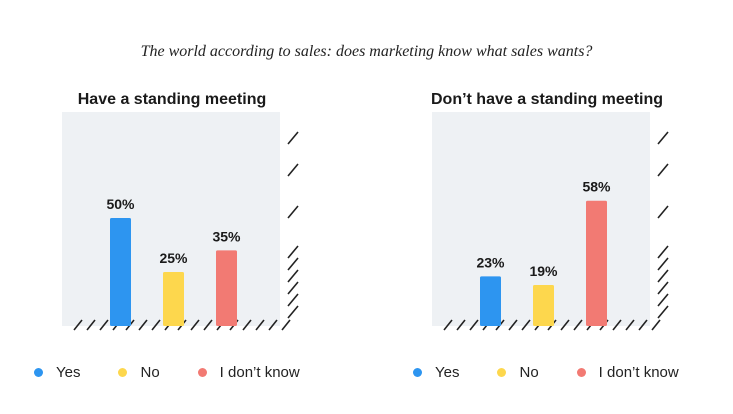 The image size is (733, 414). What do you see at coordinates (167, 372) in the screenshot?
I see `legend-left: Yes No I don’t know` at bounding box center [167, 372].